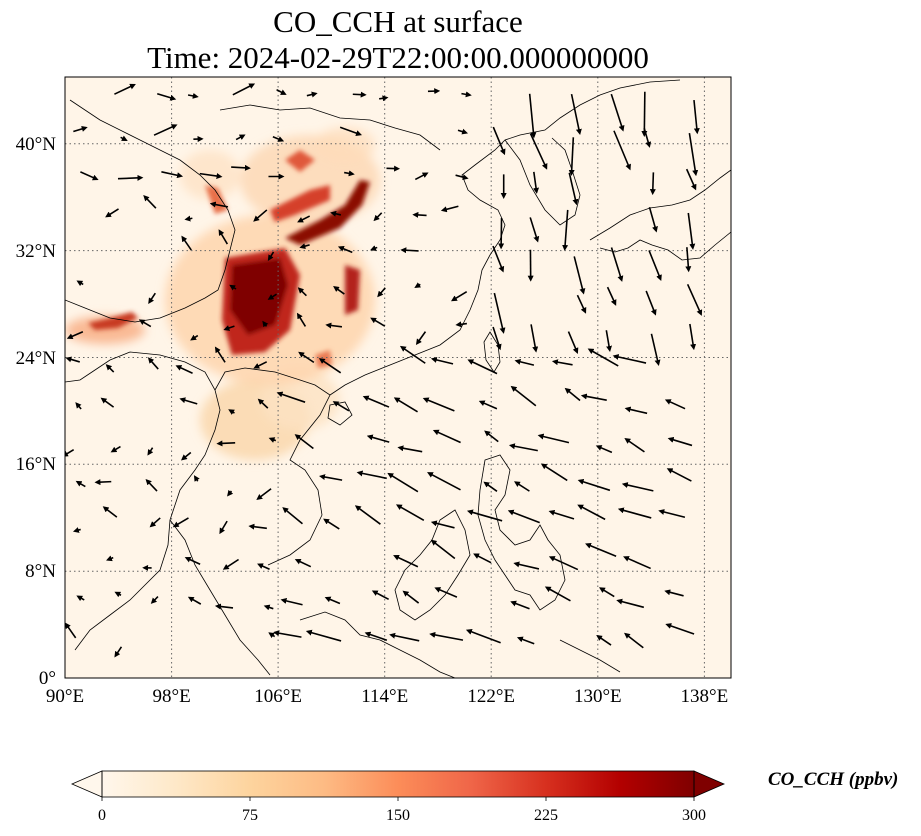 The height and width of the screenshot is (836, 921). What do you see at coordinates (36, 358) in the screenshot?
I see `y-tick-label: 24°N` at bounding box center [36, 358].